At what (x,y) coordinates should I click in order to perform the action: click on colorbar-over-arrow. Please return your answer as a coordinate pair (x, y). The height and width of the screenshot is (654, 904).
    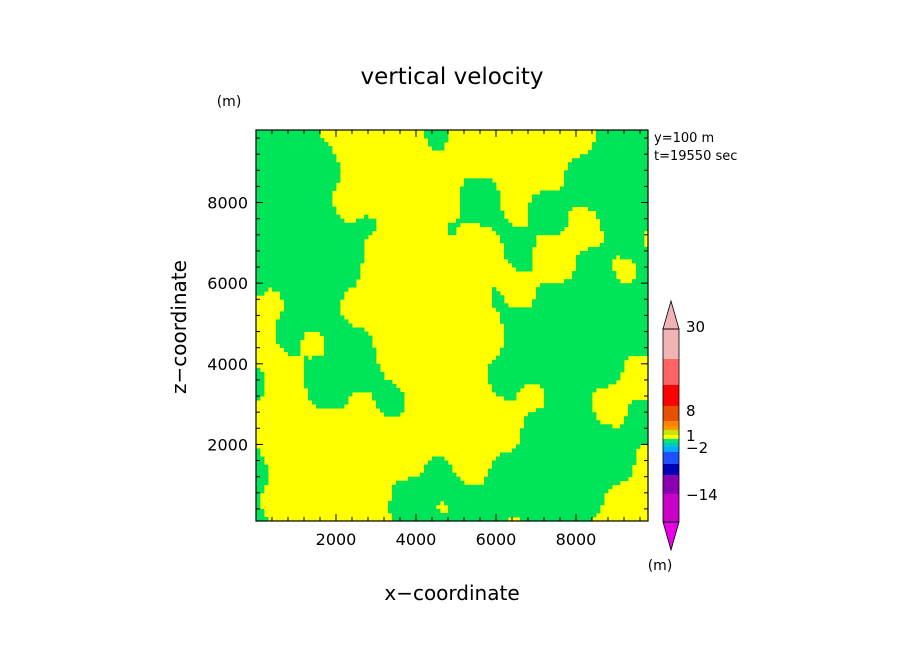
    Looking at the image, I should click on (671, 314).